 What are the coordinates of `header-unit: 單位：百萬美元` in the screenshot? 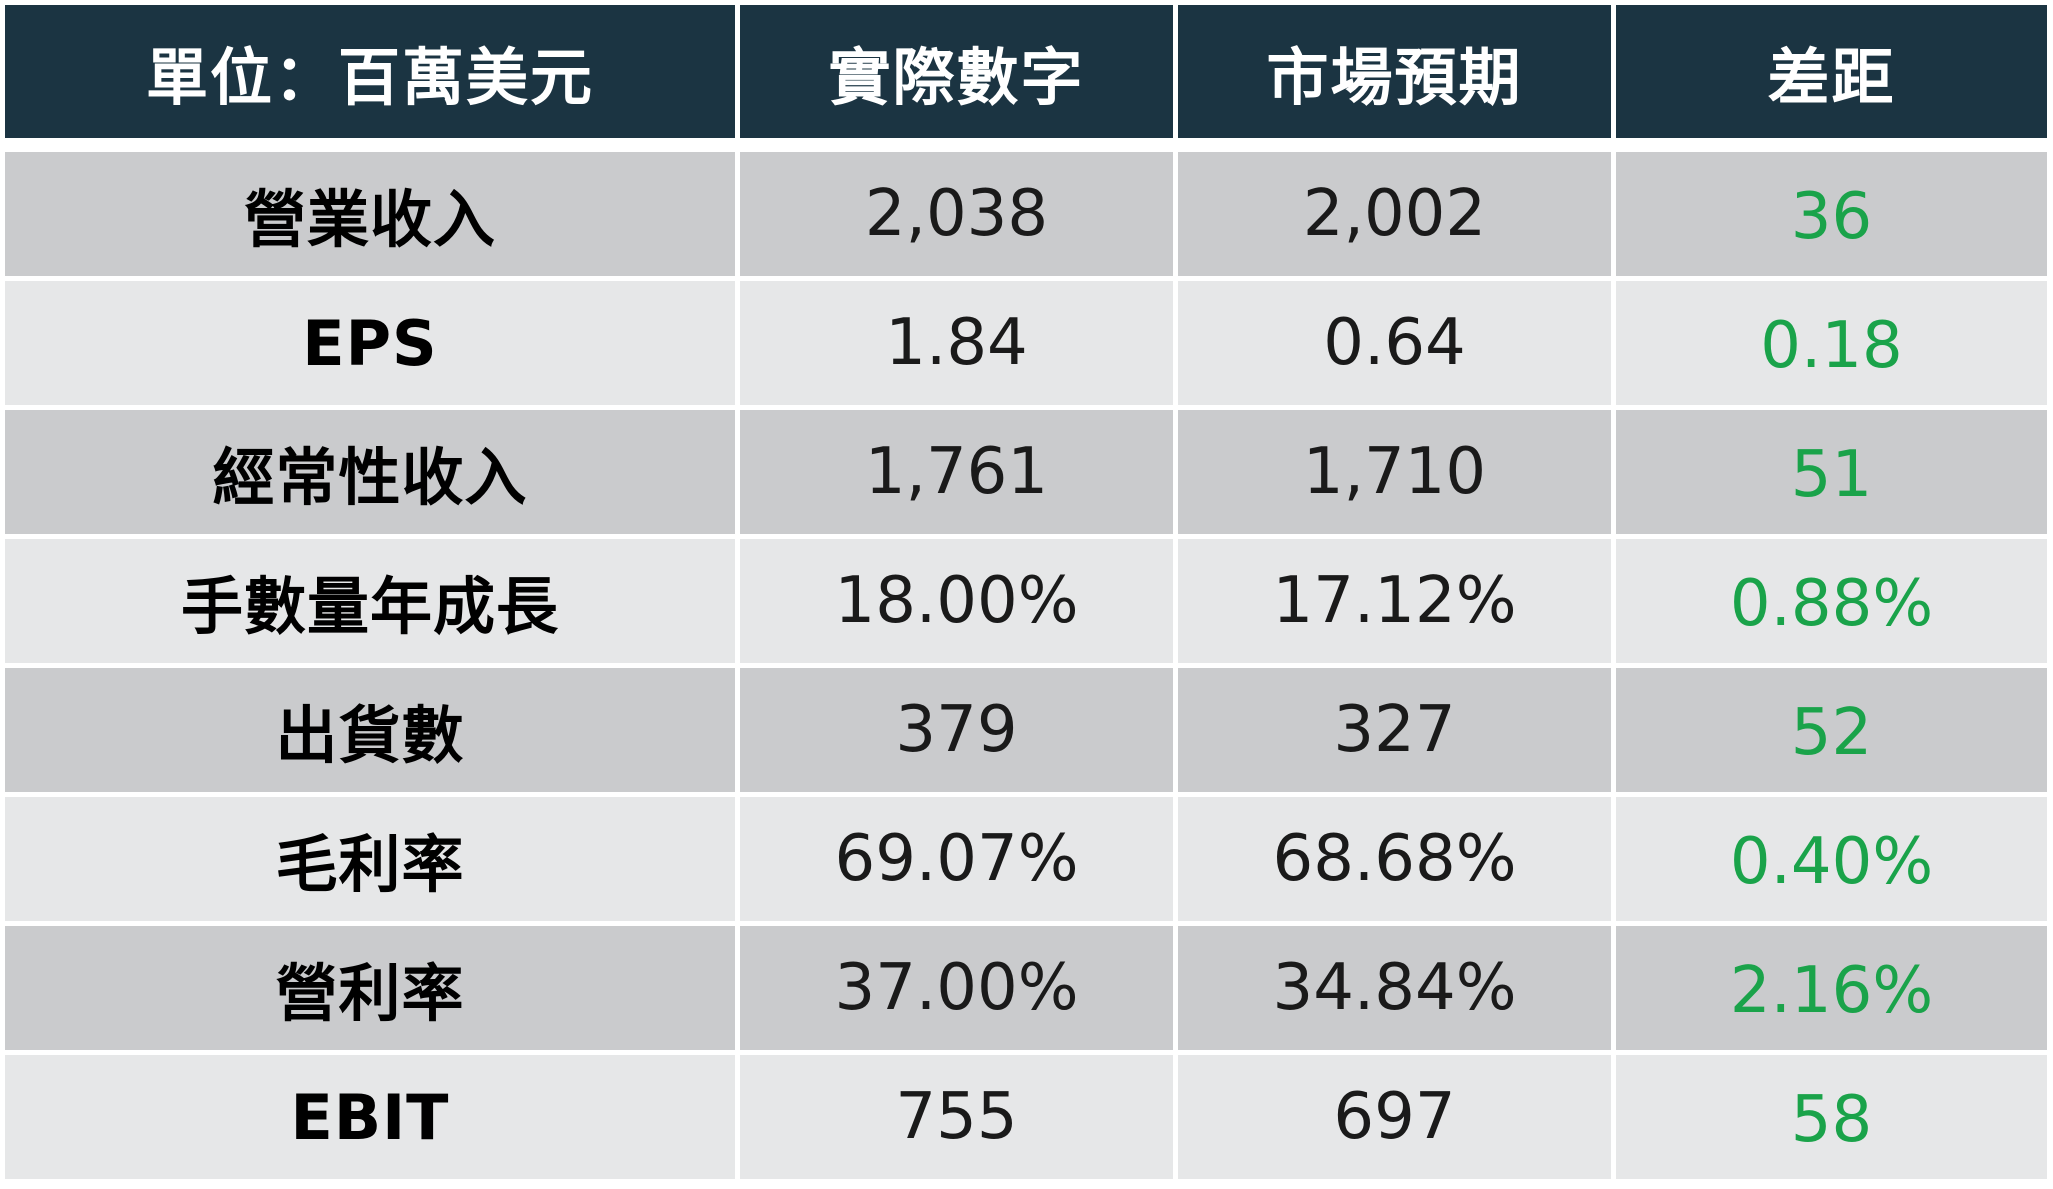 It's located at (370, 71).